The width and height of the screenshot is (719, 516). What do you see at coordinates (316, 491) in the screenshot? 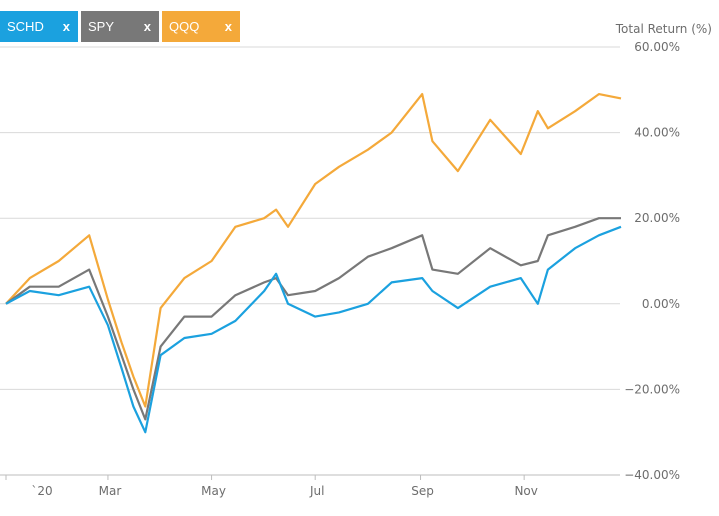
I see `x-tick-label: Jul` at bounding box center [316, 491].